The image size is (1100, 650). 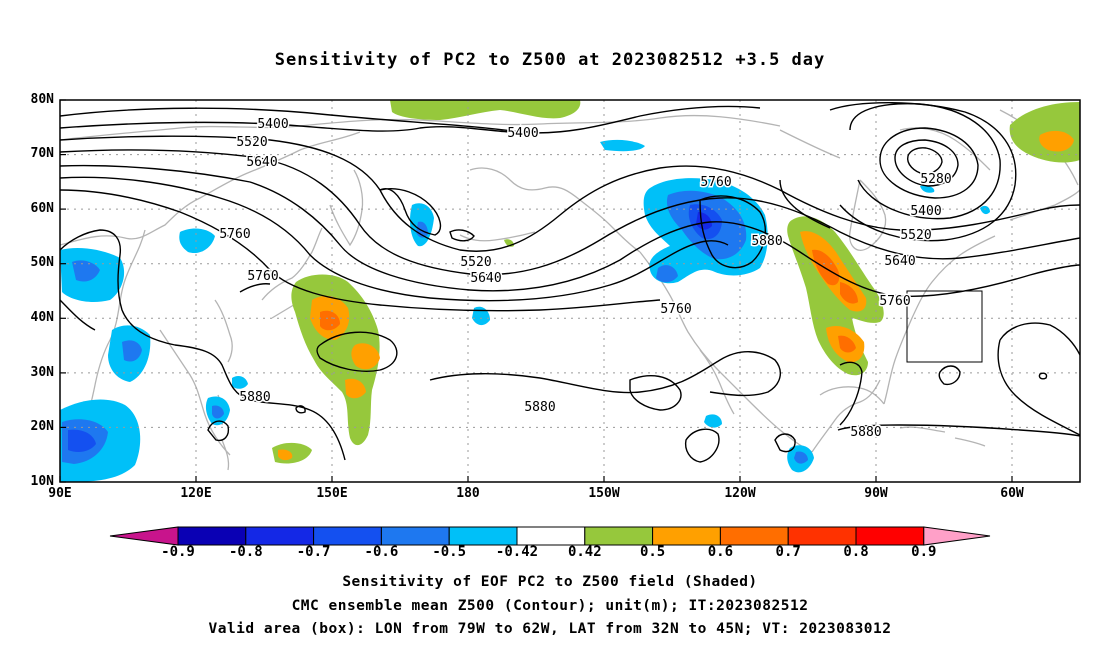 I want to click on lat-tick-label: 60N, so click(x=42, y=208).